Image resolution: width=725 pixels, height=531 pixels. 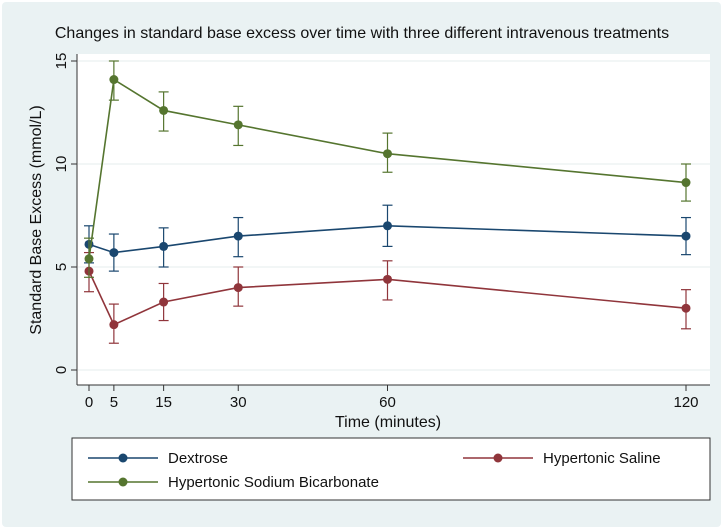 I want to click on series-hypertonic-saline, so click(x=387, y=297).